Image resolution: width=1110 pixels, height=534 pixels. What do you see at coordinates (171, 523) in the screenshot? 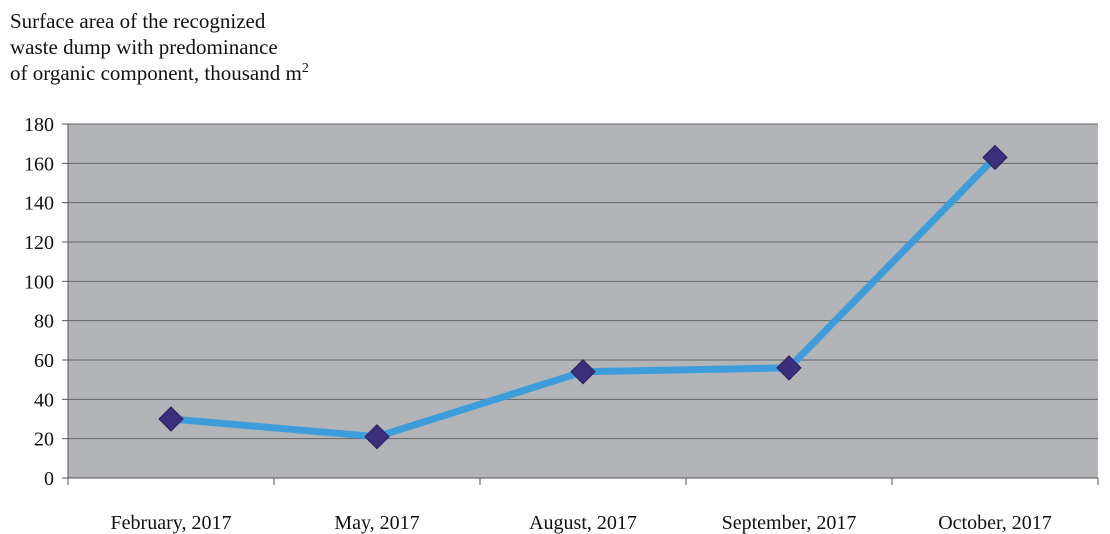
I see `x-tick-label-0: February, 2017` at bounding box center [171, 523].